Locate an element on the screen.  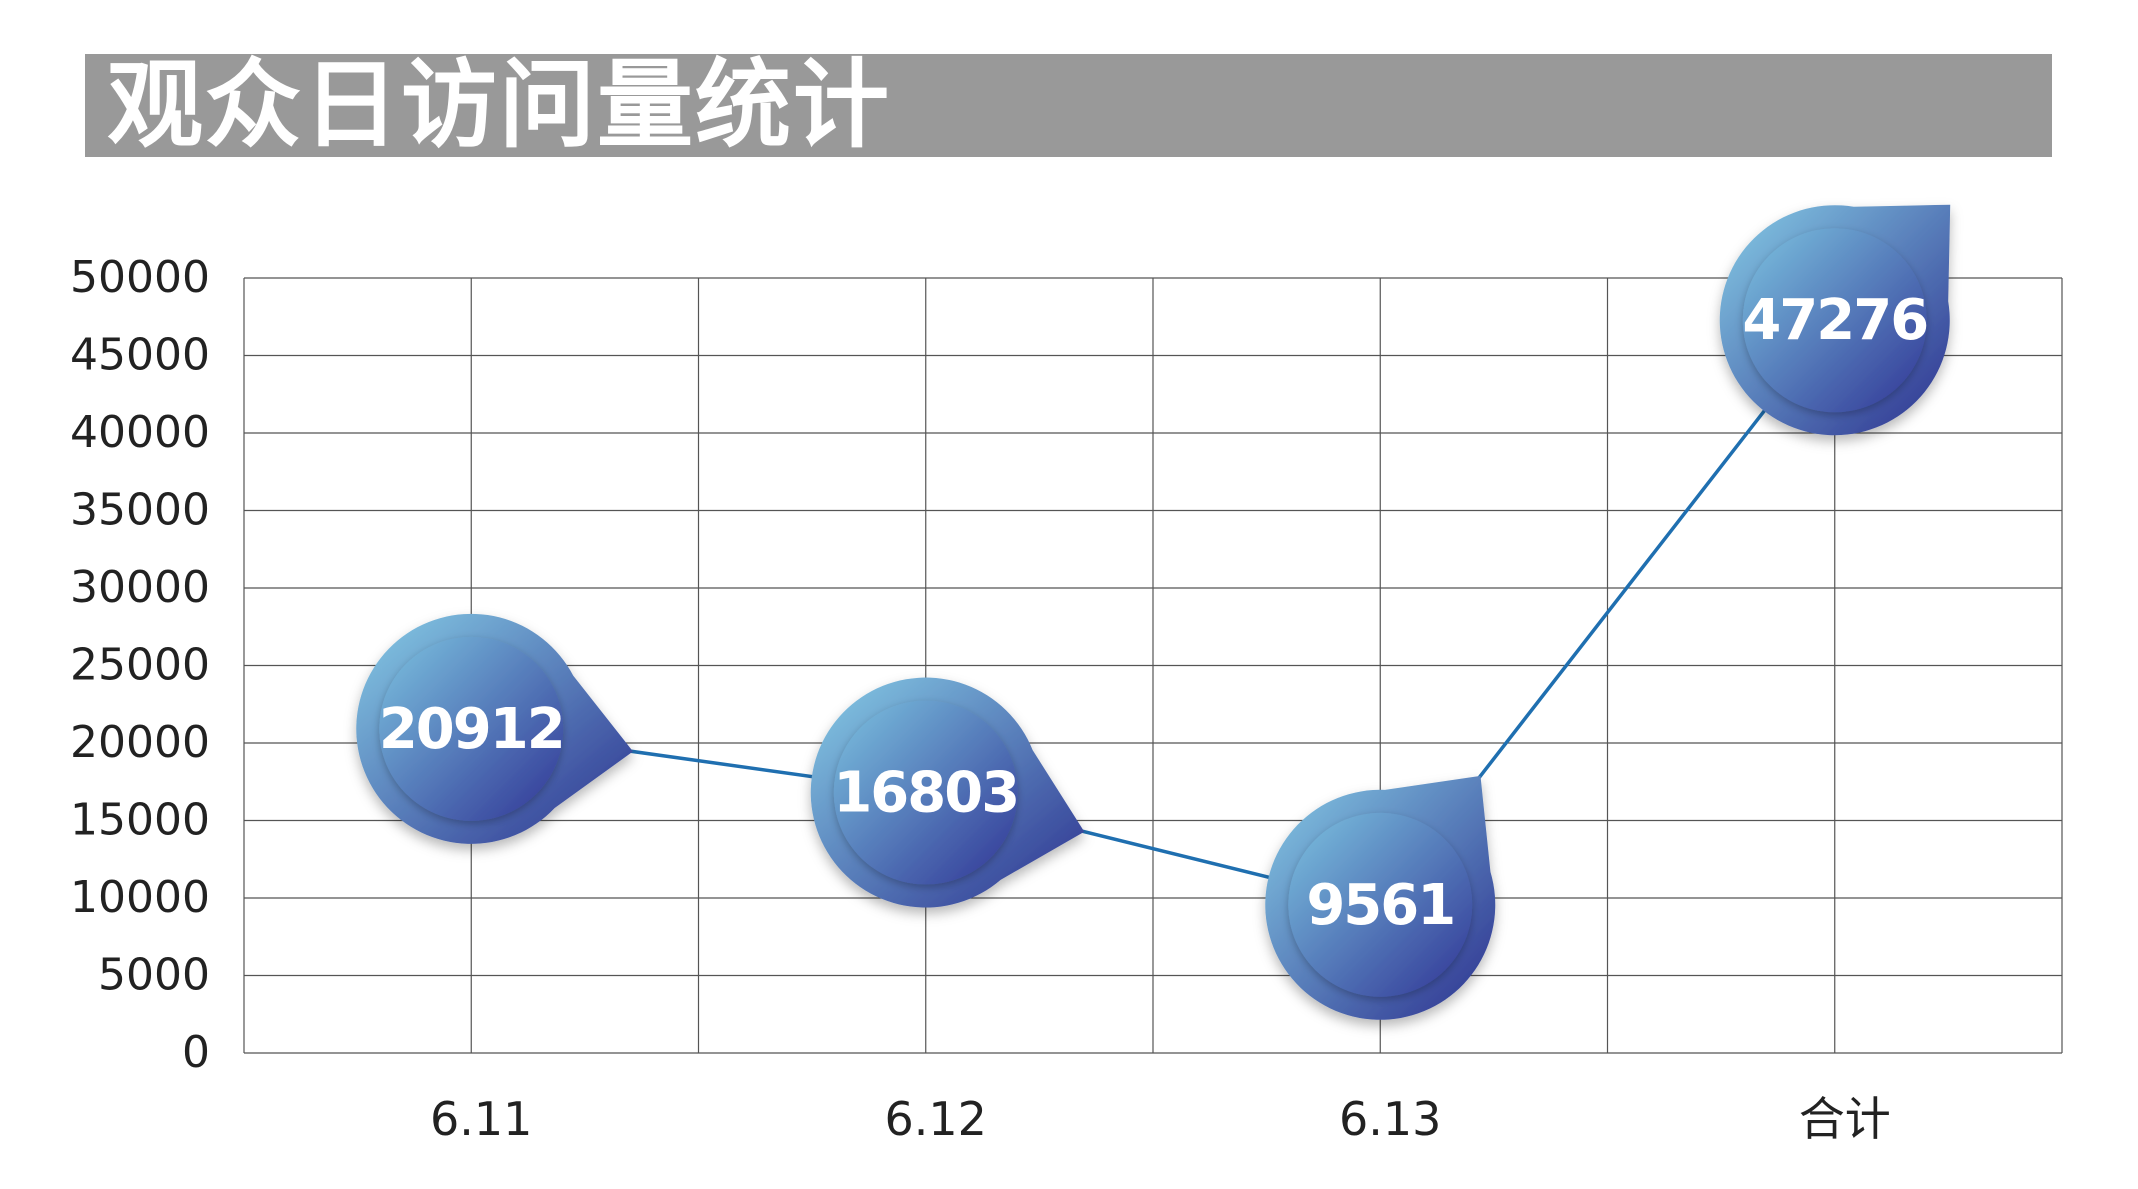
y-tick-label: 30000 is located at coordinates (140, 587).